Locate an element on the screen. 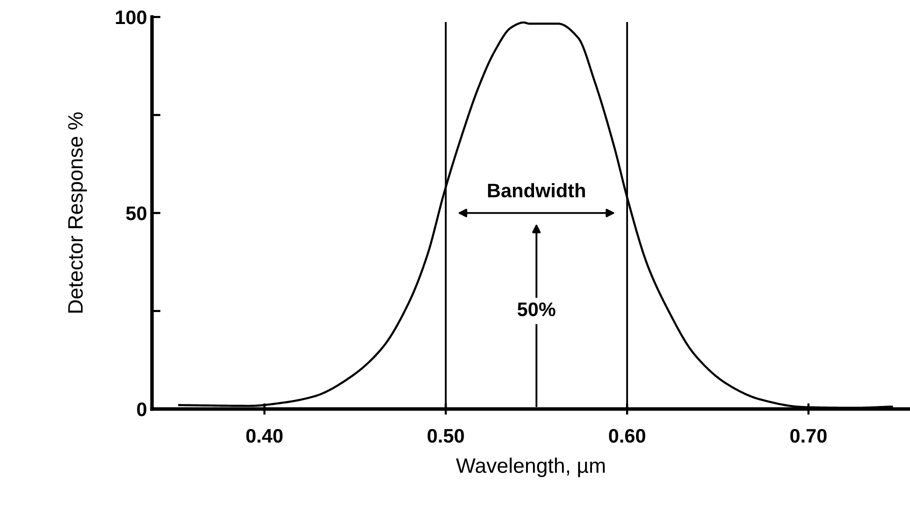 The image size is (910, 510). x-tick-label: 0.50 is located at coordinates (446, 435).